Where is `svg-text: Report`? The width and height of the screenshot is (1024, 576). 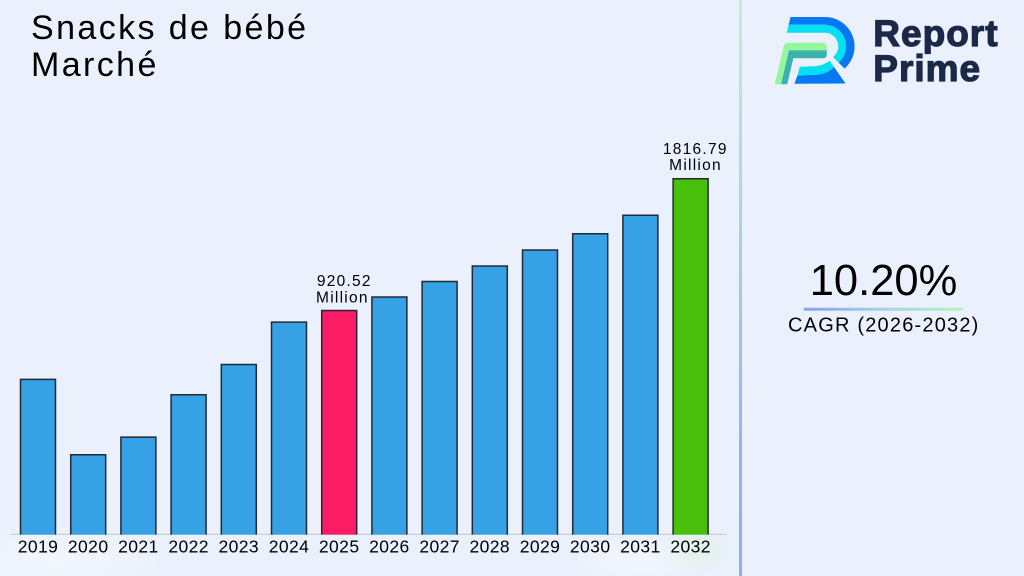
svg-text: Report is located at coordinates (935, 33).